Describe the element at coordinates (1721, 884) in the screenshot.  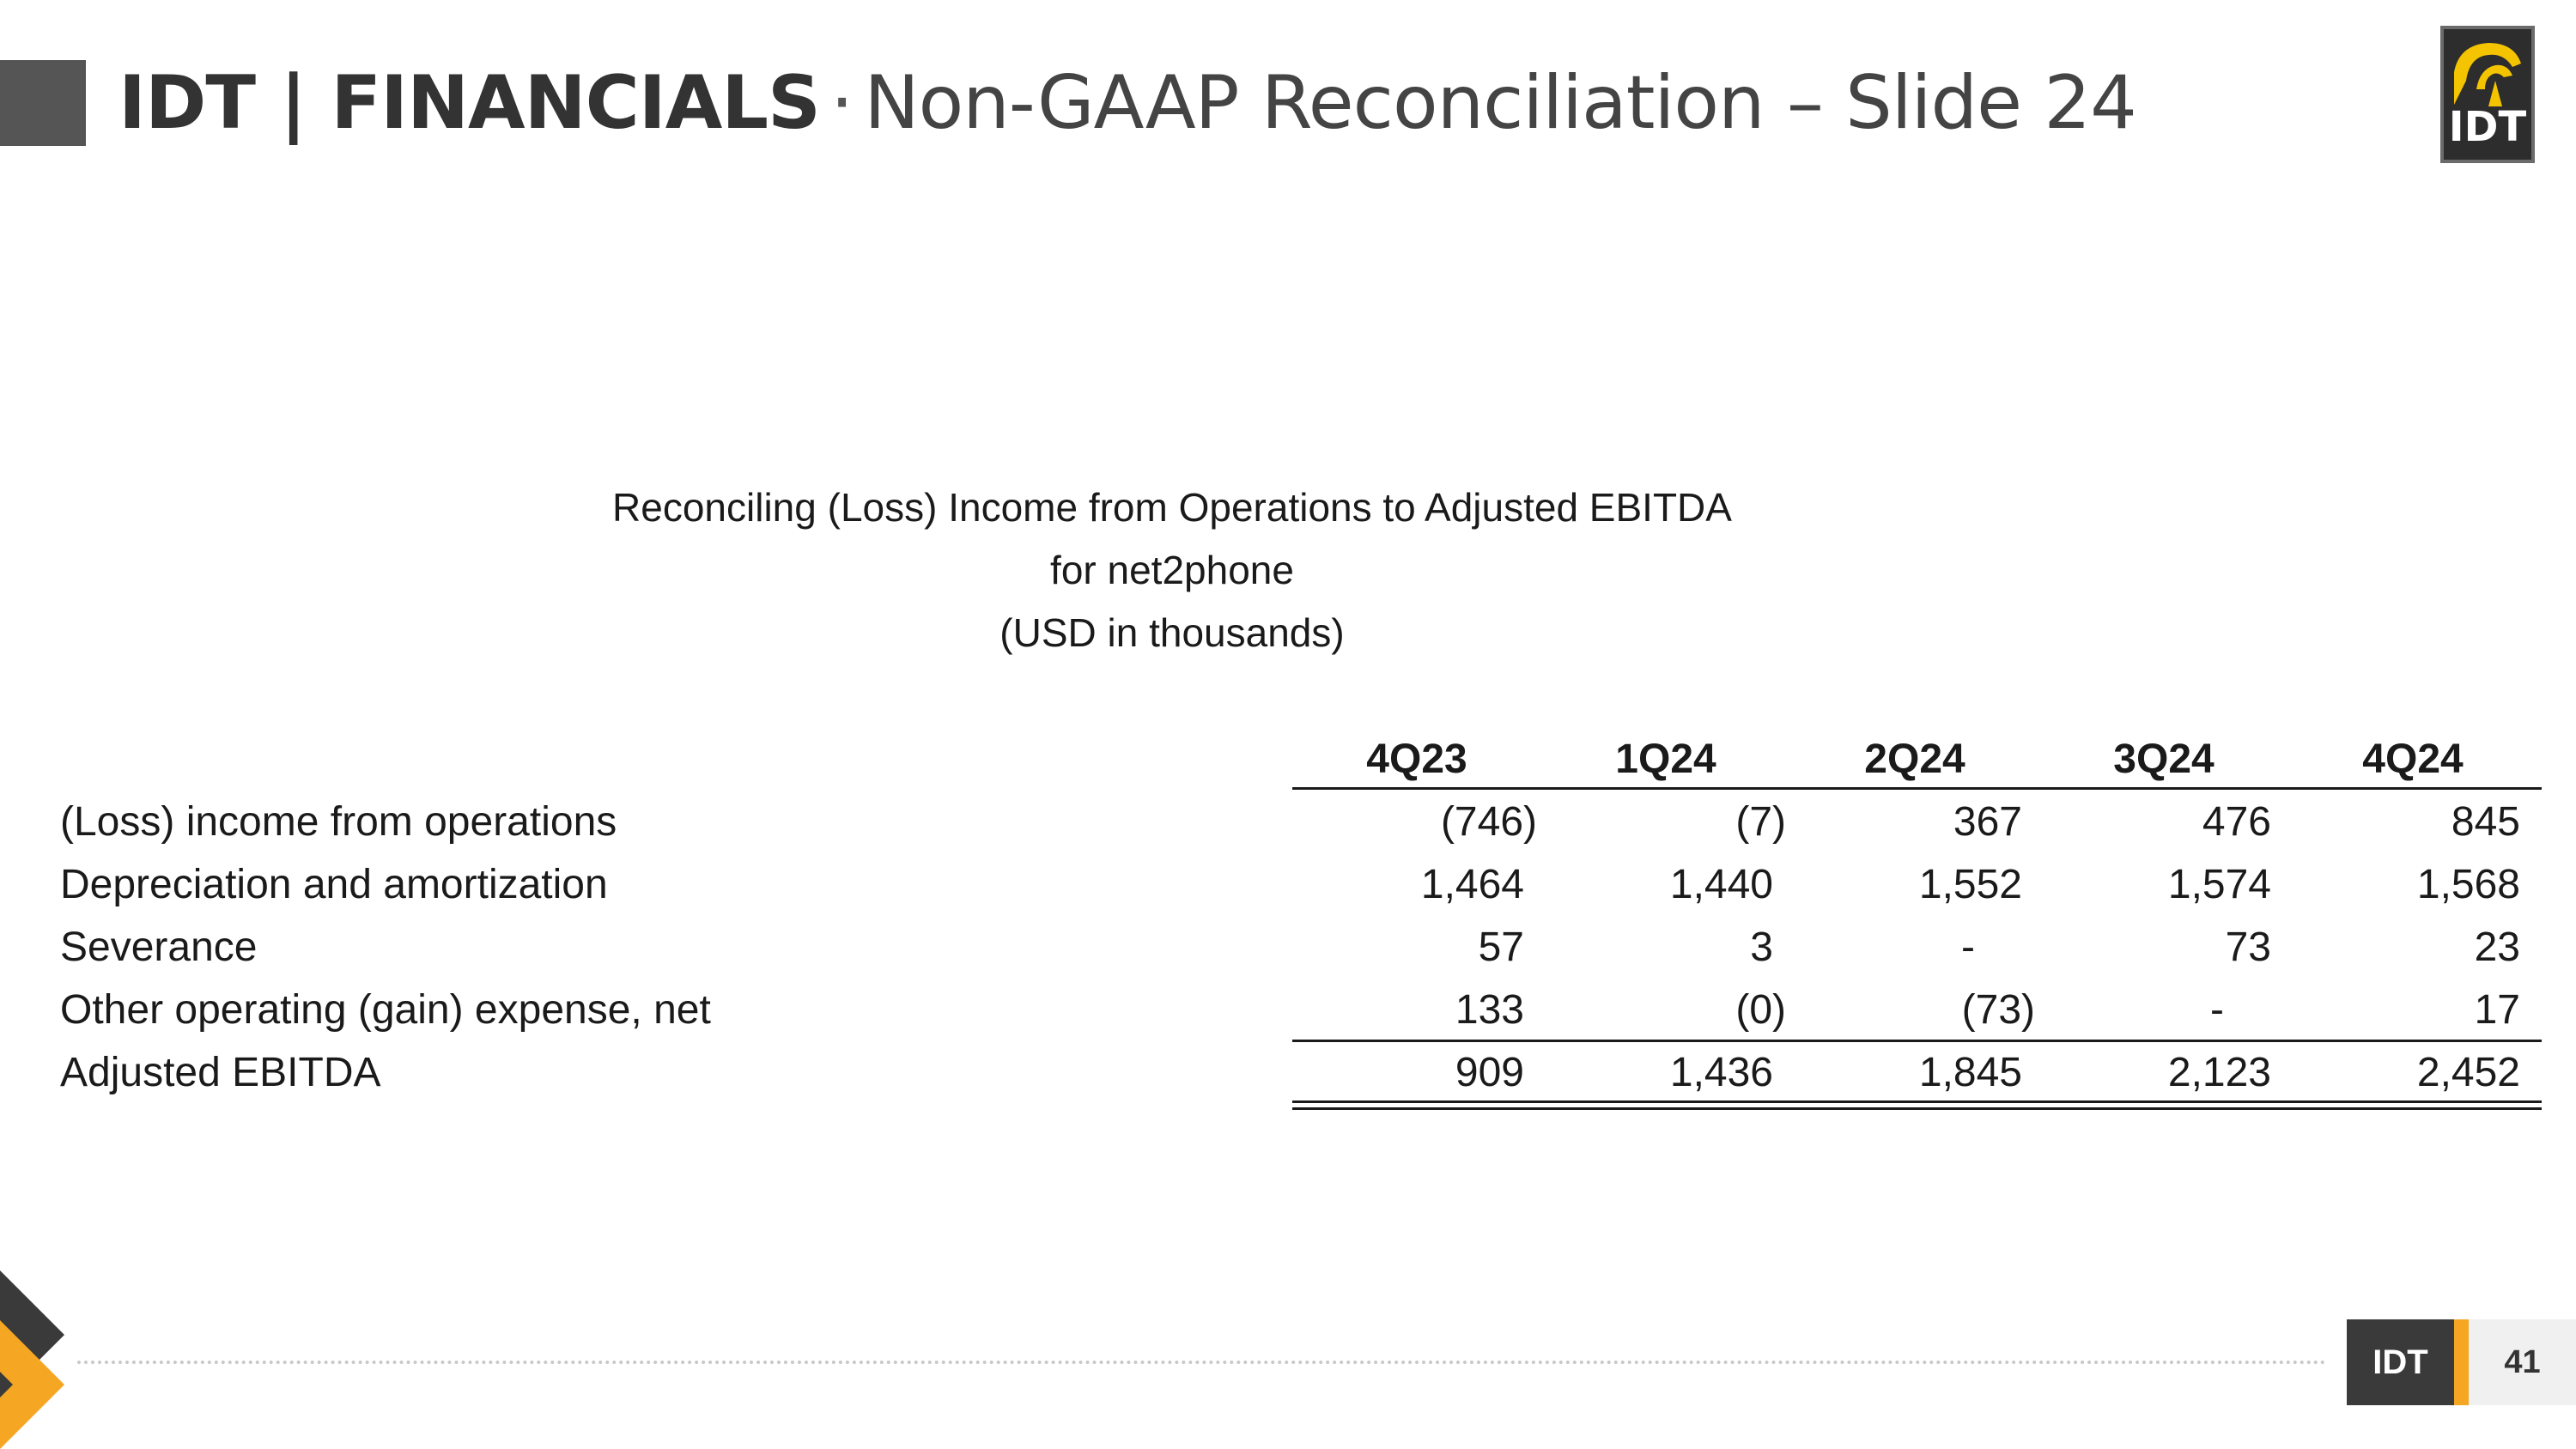
I see `table-cell: 1,440` at that location.